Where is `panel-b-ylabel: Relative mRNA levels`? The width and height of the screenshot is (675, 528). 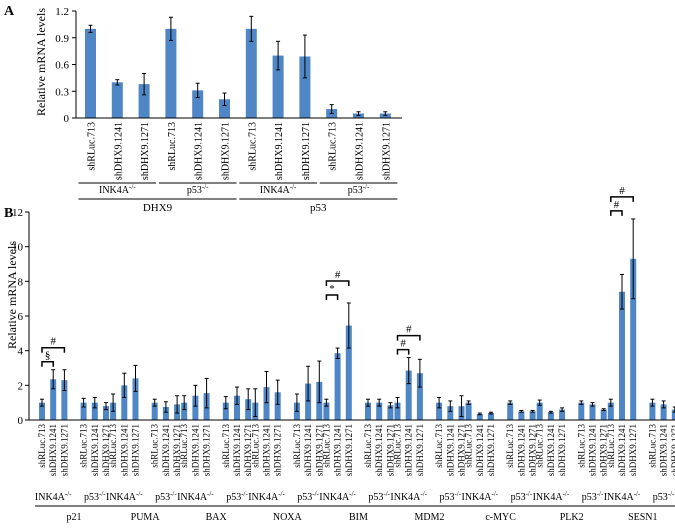 panel-b-ylabel: Relative mRNA levels is located at coordinates (12, 295).